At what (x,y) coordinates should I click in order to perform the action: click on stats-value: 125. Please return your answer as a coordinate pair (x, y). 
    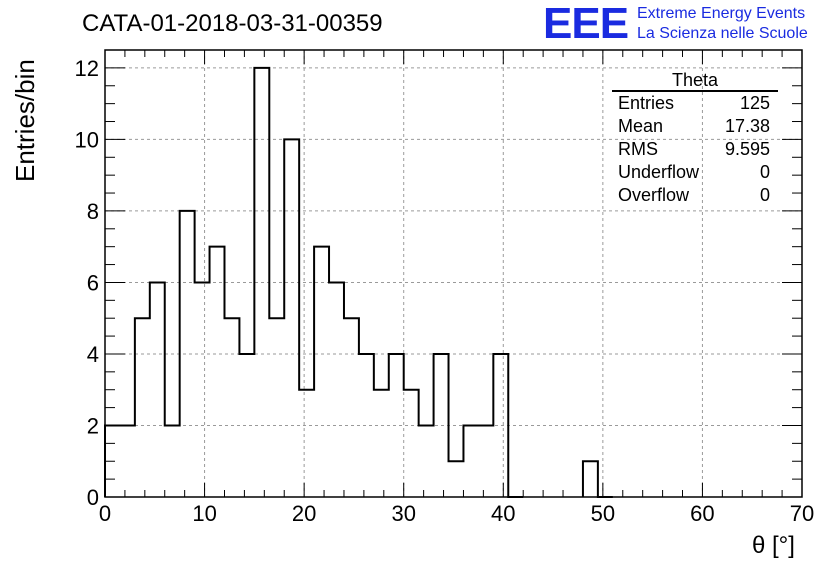
    Looking at the image, I should click on (754, 103).